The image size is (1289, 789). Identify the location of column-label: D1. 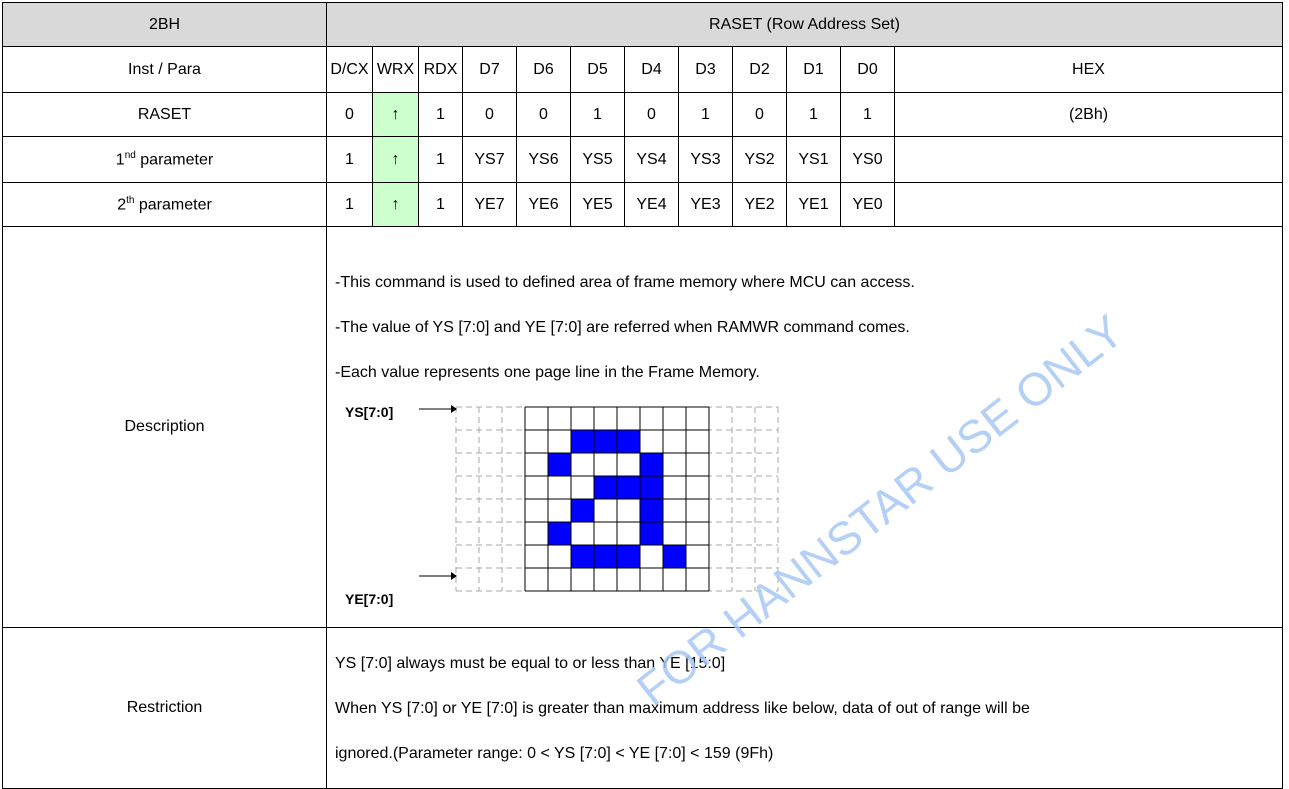
(813, 69).